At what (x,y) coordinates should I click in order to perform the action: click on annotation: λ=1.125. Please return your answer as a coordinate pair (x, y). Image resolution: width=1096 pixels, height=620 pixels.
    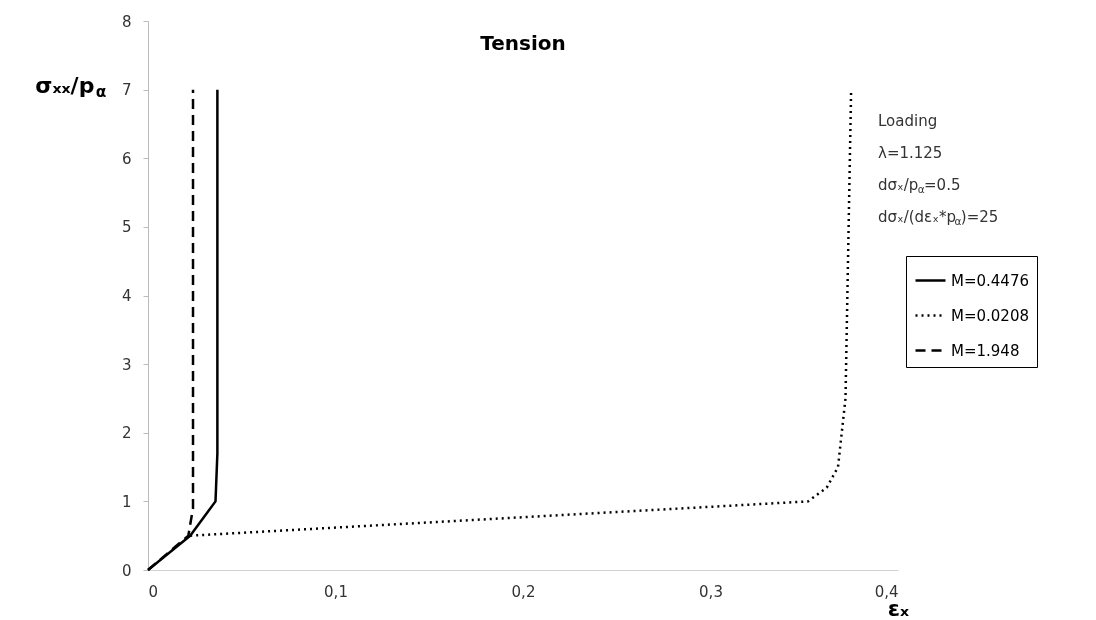
    Looking at the image, I should click on (910, 153).